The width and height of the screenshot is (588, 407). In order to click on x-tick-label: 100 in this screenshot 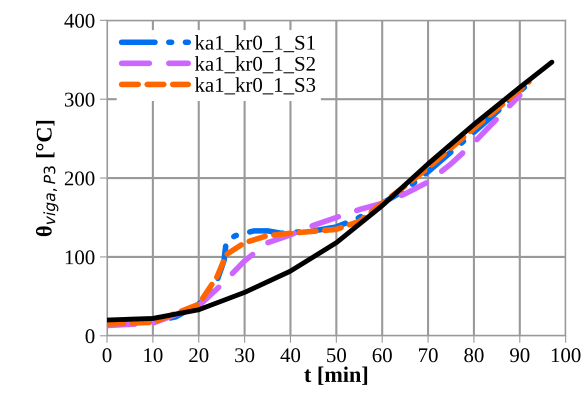, I will do `click(566, 355)`.